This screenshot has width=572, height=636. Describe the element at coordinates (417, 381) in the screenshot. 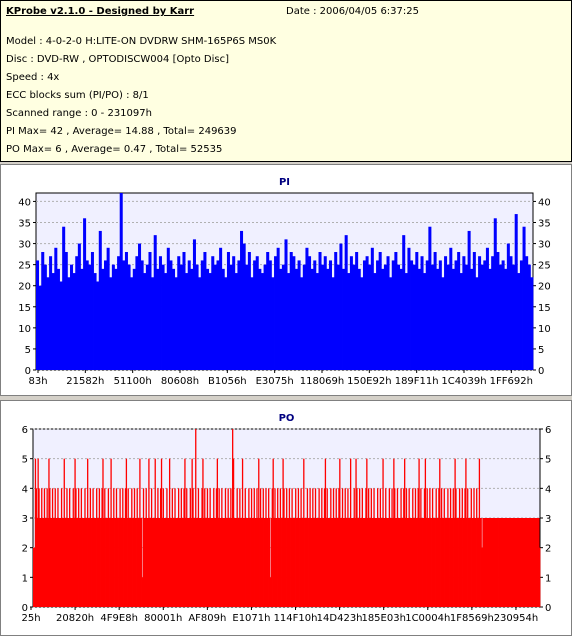

I see `x-tick-label: 189F11h` at that location.